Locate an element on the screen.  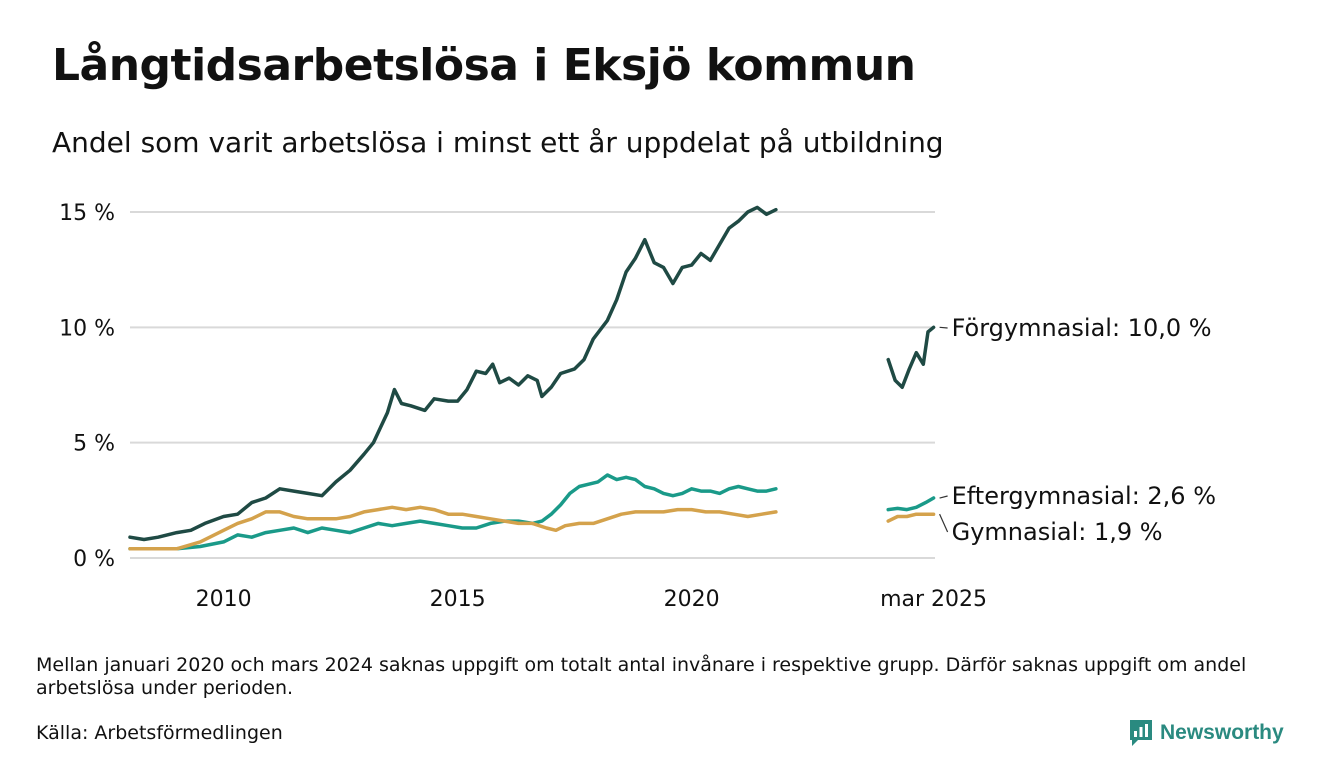
x-tick-label: 2010 is located at coordinates (224, 599).